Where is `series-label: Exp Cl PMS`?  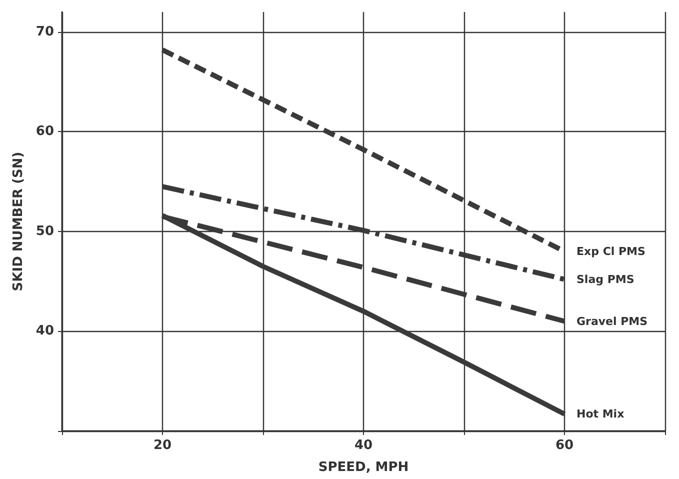
series-label: Exp Cl PMS is located at coordinates (611, 251).